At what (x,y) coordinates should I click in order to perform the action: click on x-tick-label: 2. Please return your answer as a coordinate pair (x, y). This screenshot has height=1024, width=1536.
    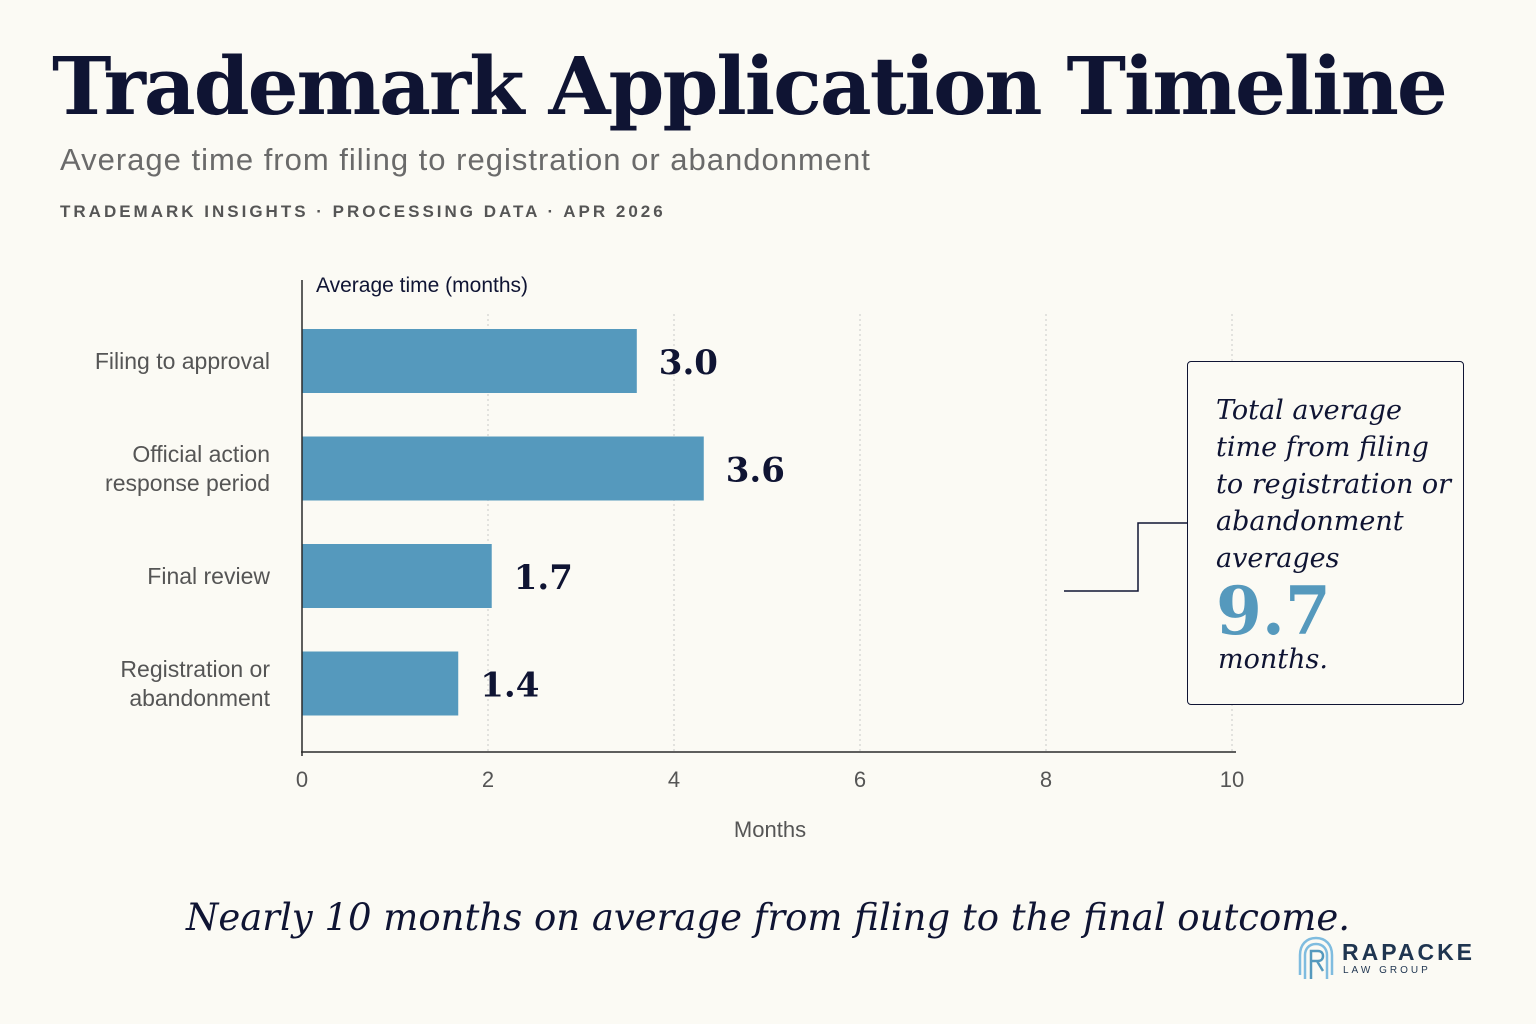
    Looking at the image, I should click on (488, 779).